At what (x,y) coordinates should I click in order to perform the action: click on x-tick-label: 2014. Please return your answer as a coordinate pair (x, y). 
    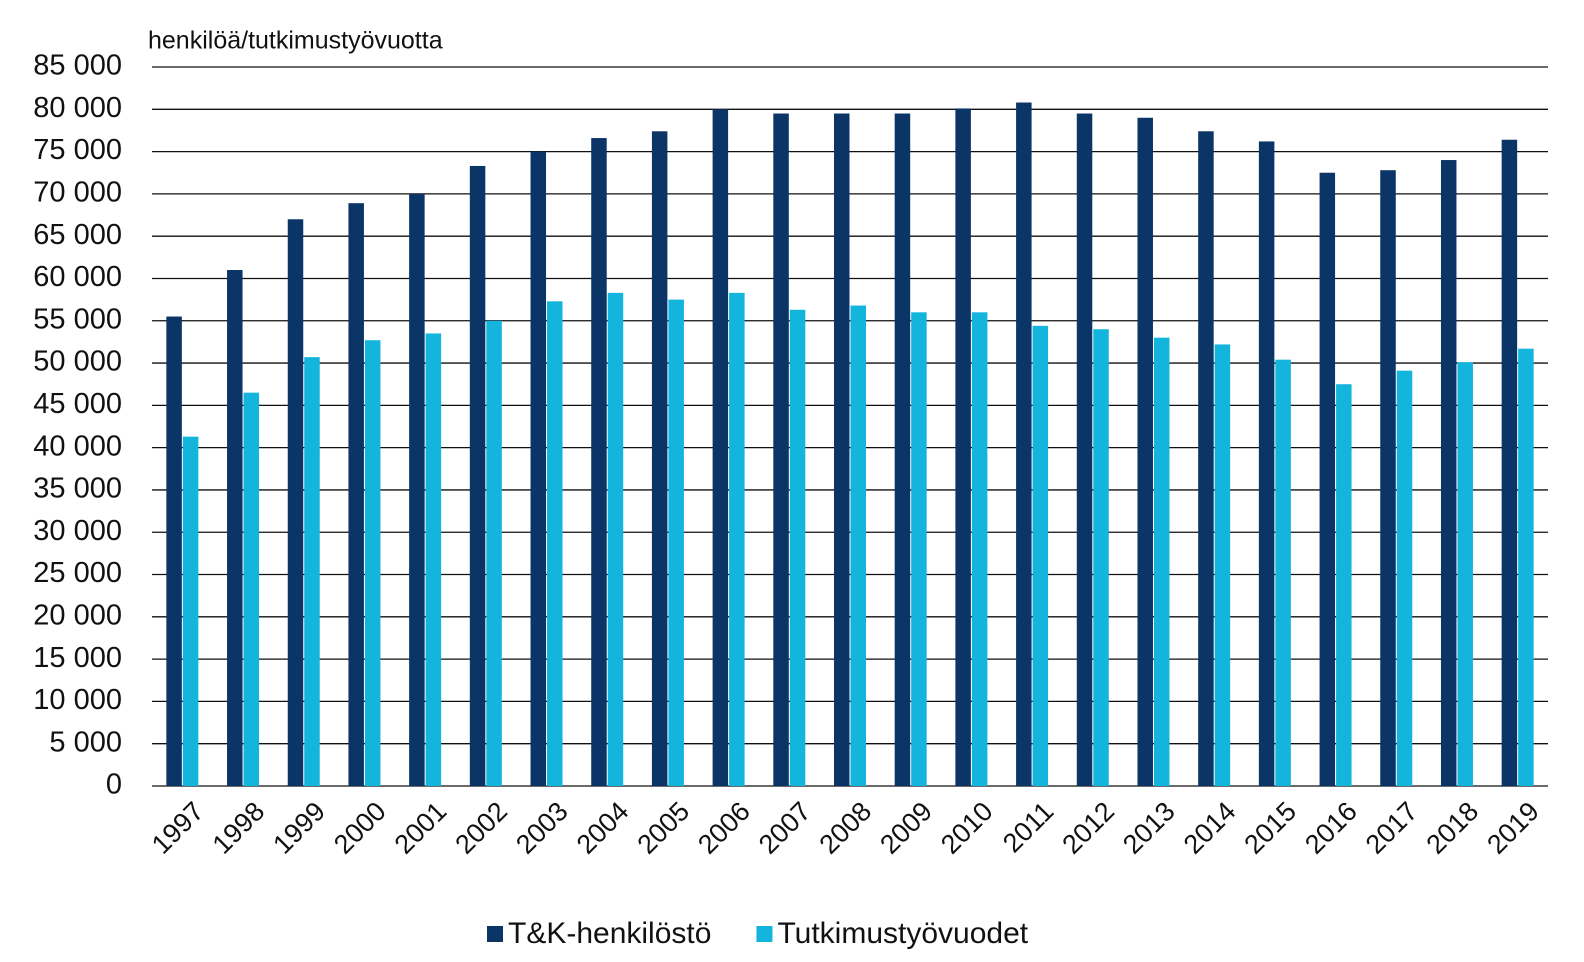
    Looking at the image, I should click on (1210, 828).